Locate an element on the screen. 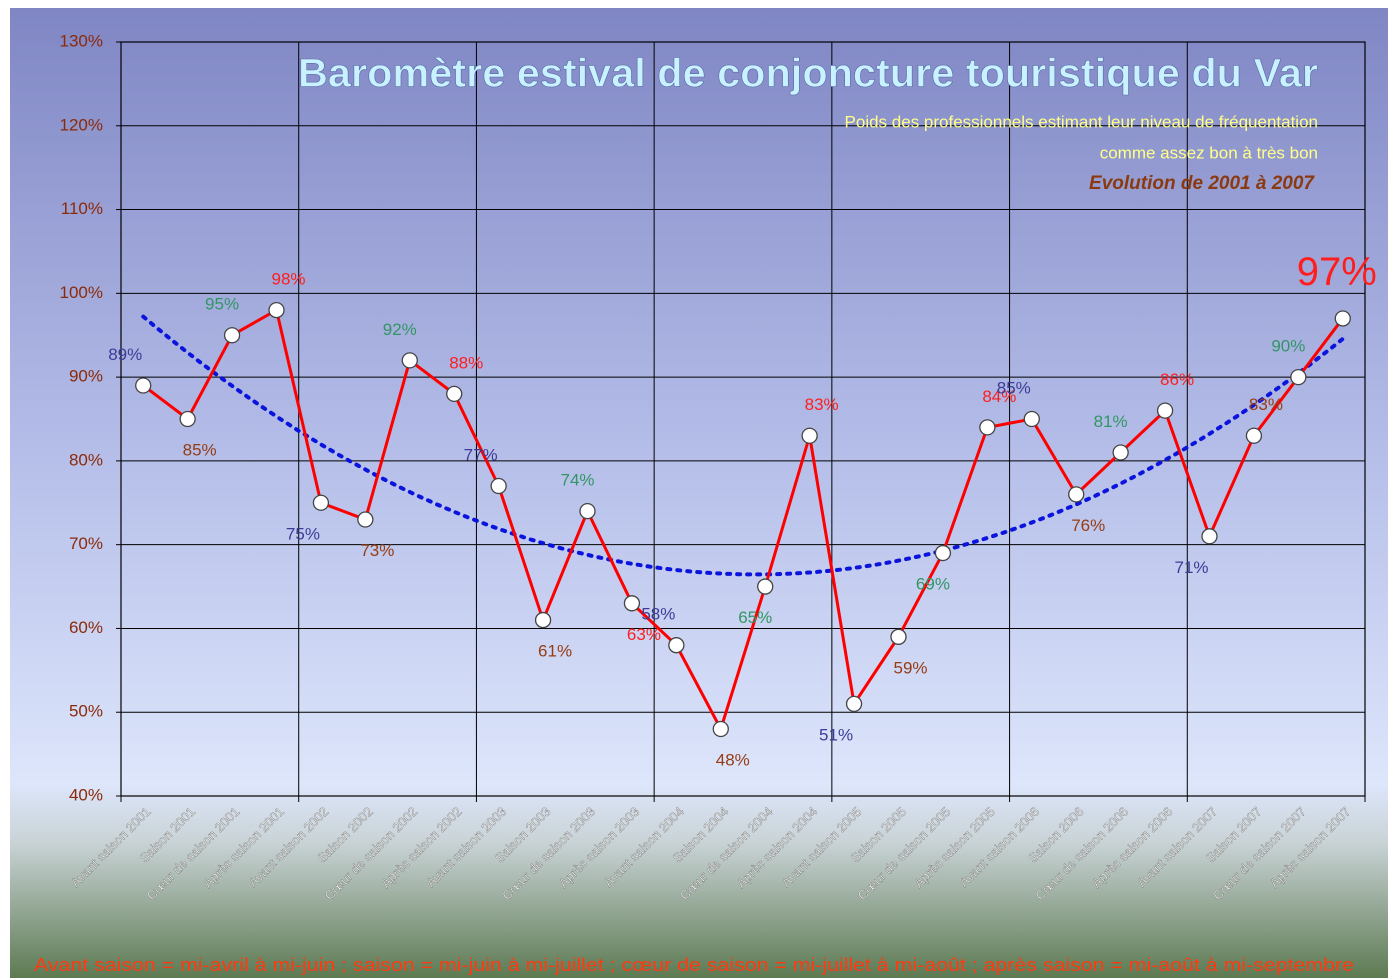 The image size is (1388, 978). y-tick-label: 60% is located at coordinates (86, 627).